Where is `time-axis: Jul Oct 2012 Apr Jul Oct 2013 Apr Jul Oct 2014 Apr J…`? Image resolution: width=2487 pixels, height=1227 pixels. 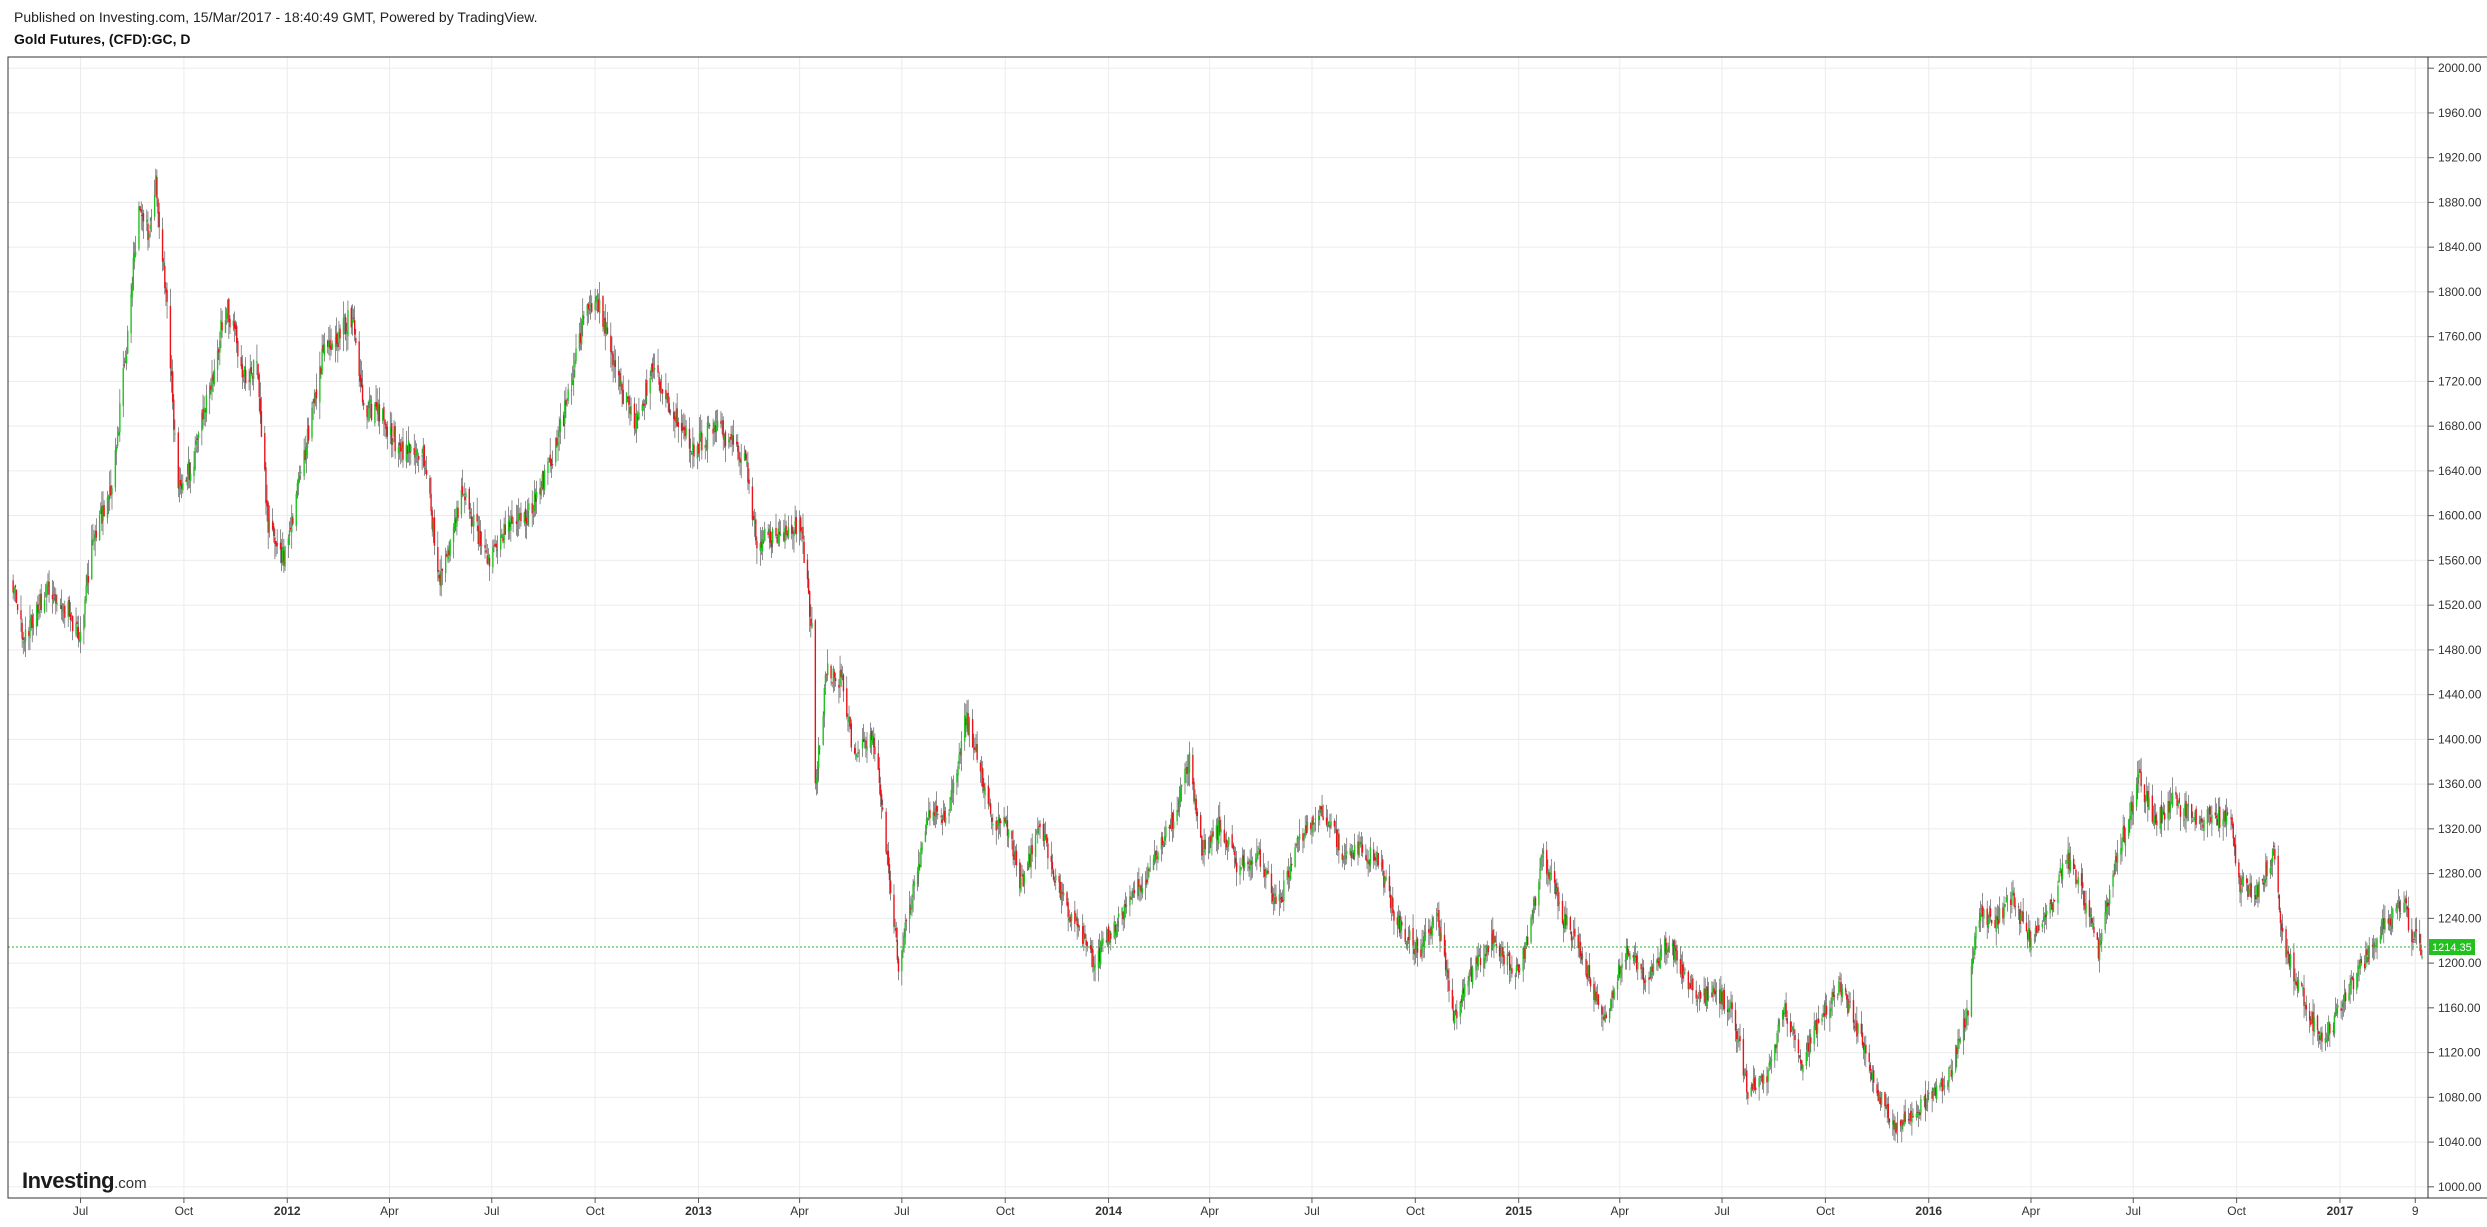
time-axis: Jul Oct 2012 Apr Jul Oct 2013 Apr Jul Oct 2014 Apr J… is located at coordinates (1246, 1208).